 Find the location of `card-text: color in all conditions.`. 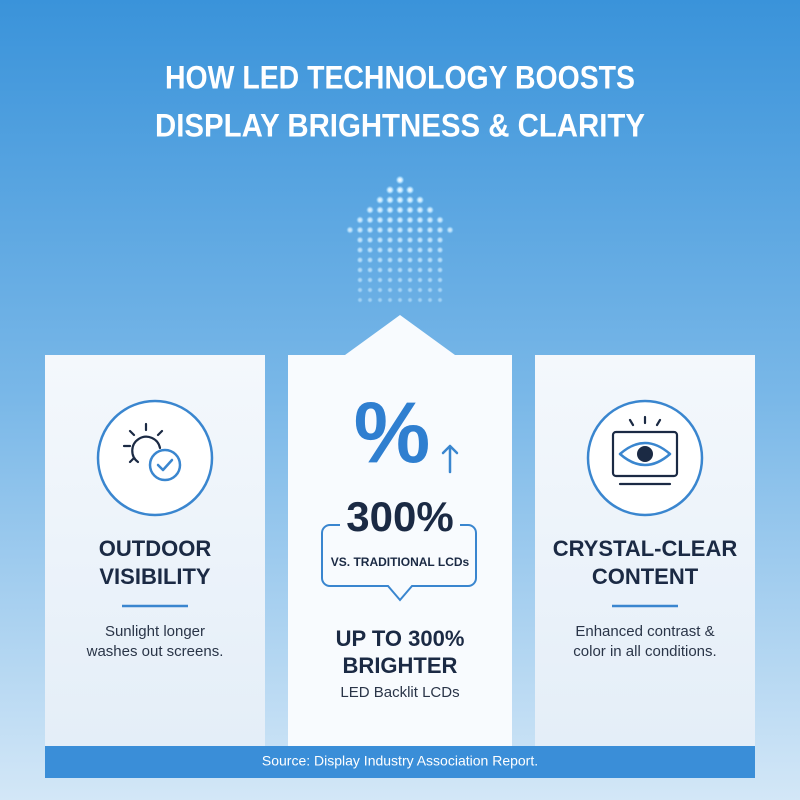

card-text: color in all conditions. is located at coordinates (644, 651).